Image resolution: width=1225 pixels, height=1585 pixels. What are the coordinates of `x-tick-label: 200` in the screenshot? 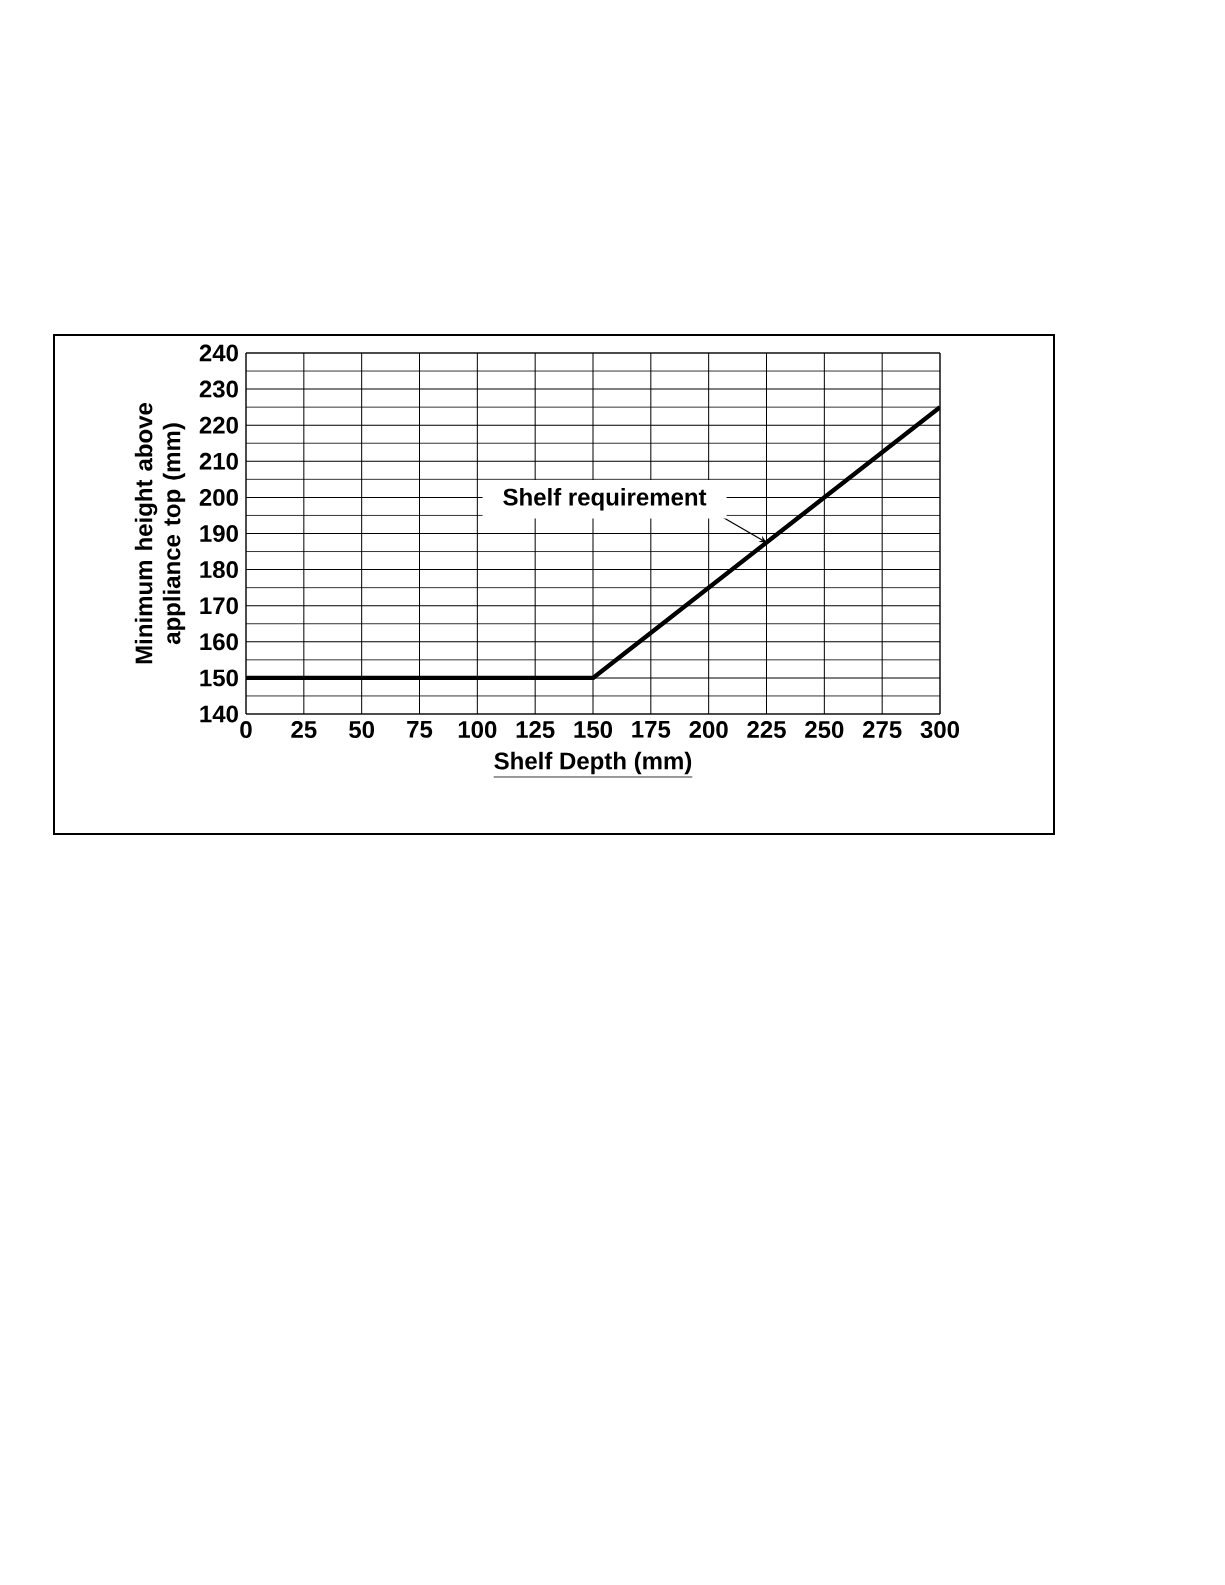 It's located at (708, 730).